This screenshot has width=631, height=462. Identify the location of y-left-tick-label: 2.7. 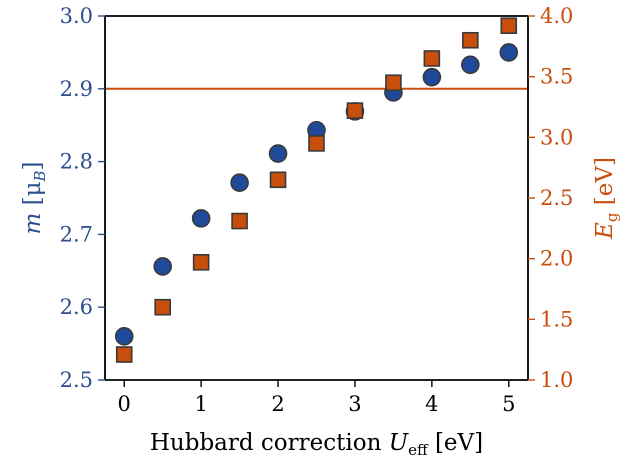
(76, 234).